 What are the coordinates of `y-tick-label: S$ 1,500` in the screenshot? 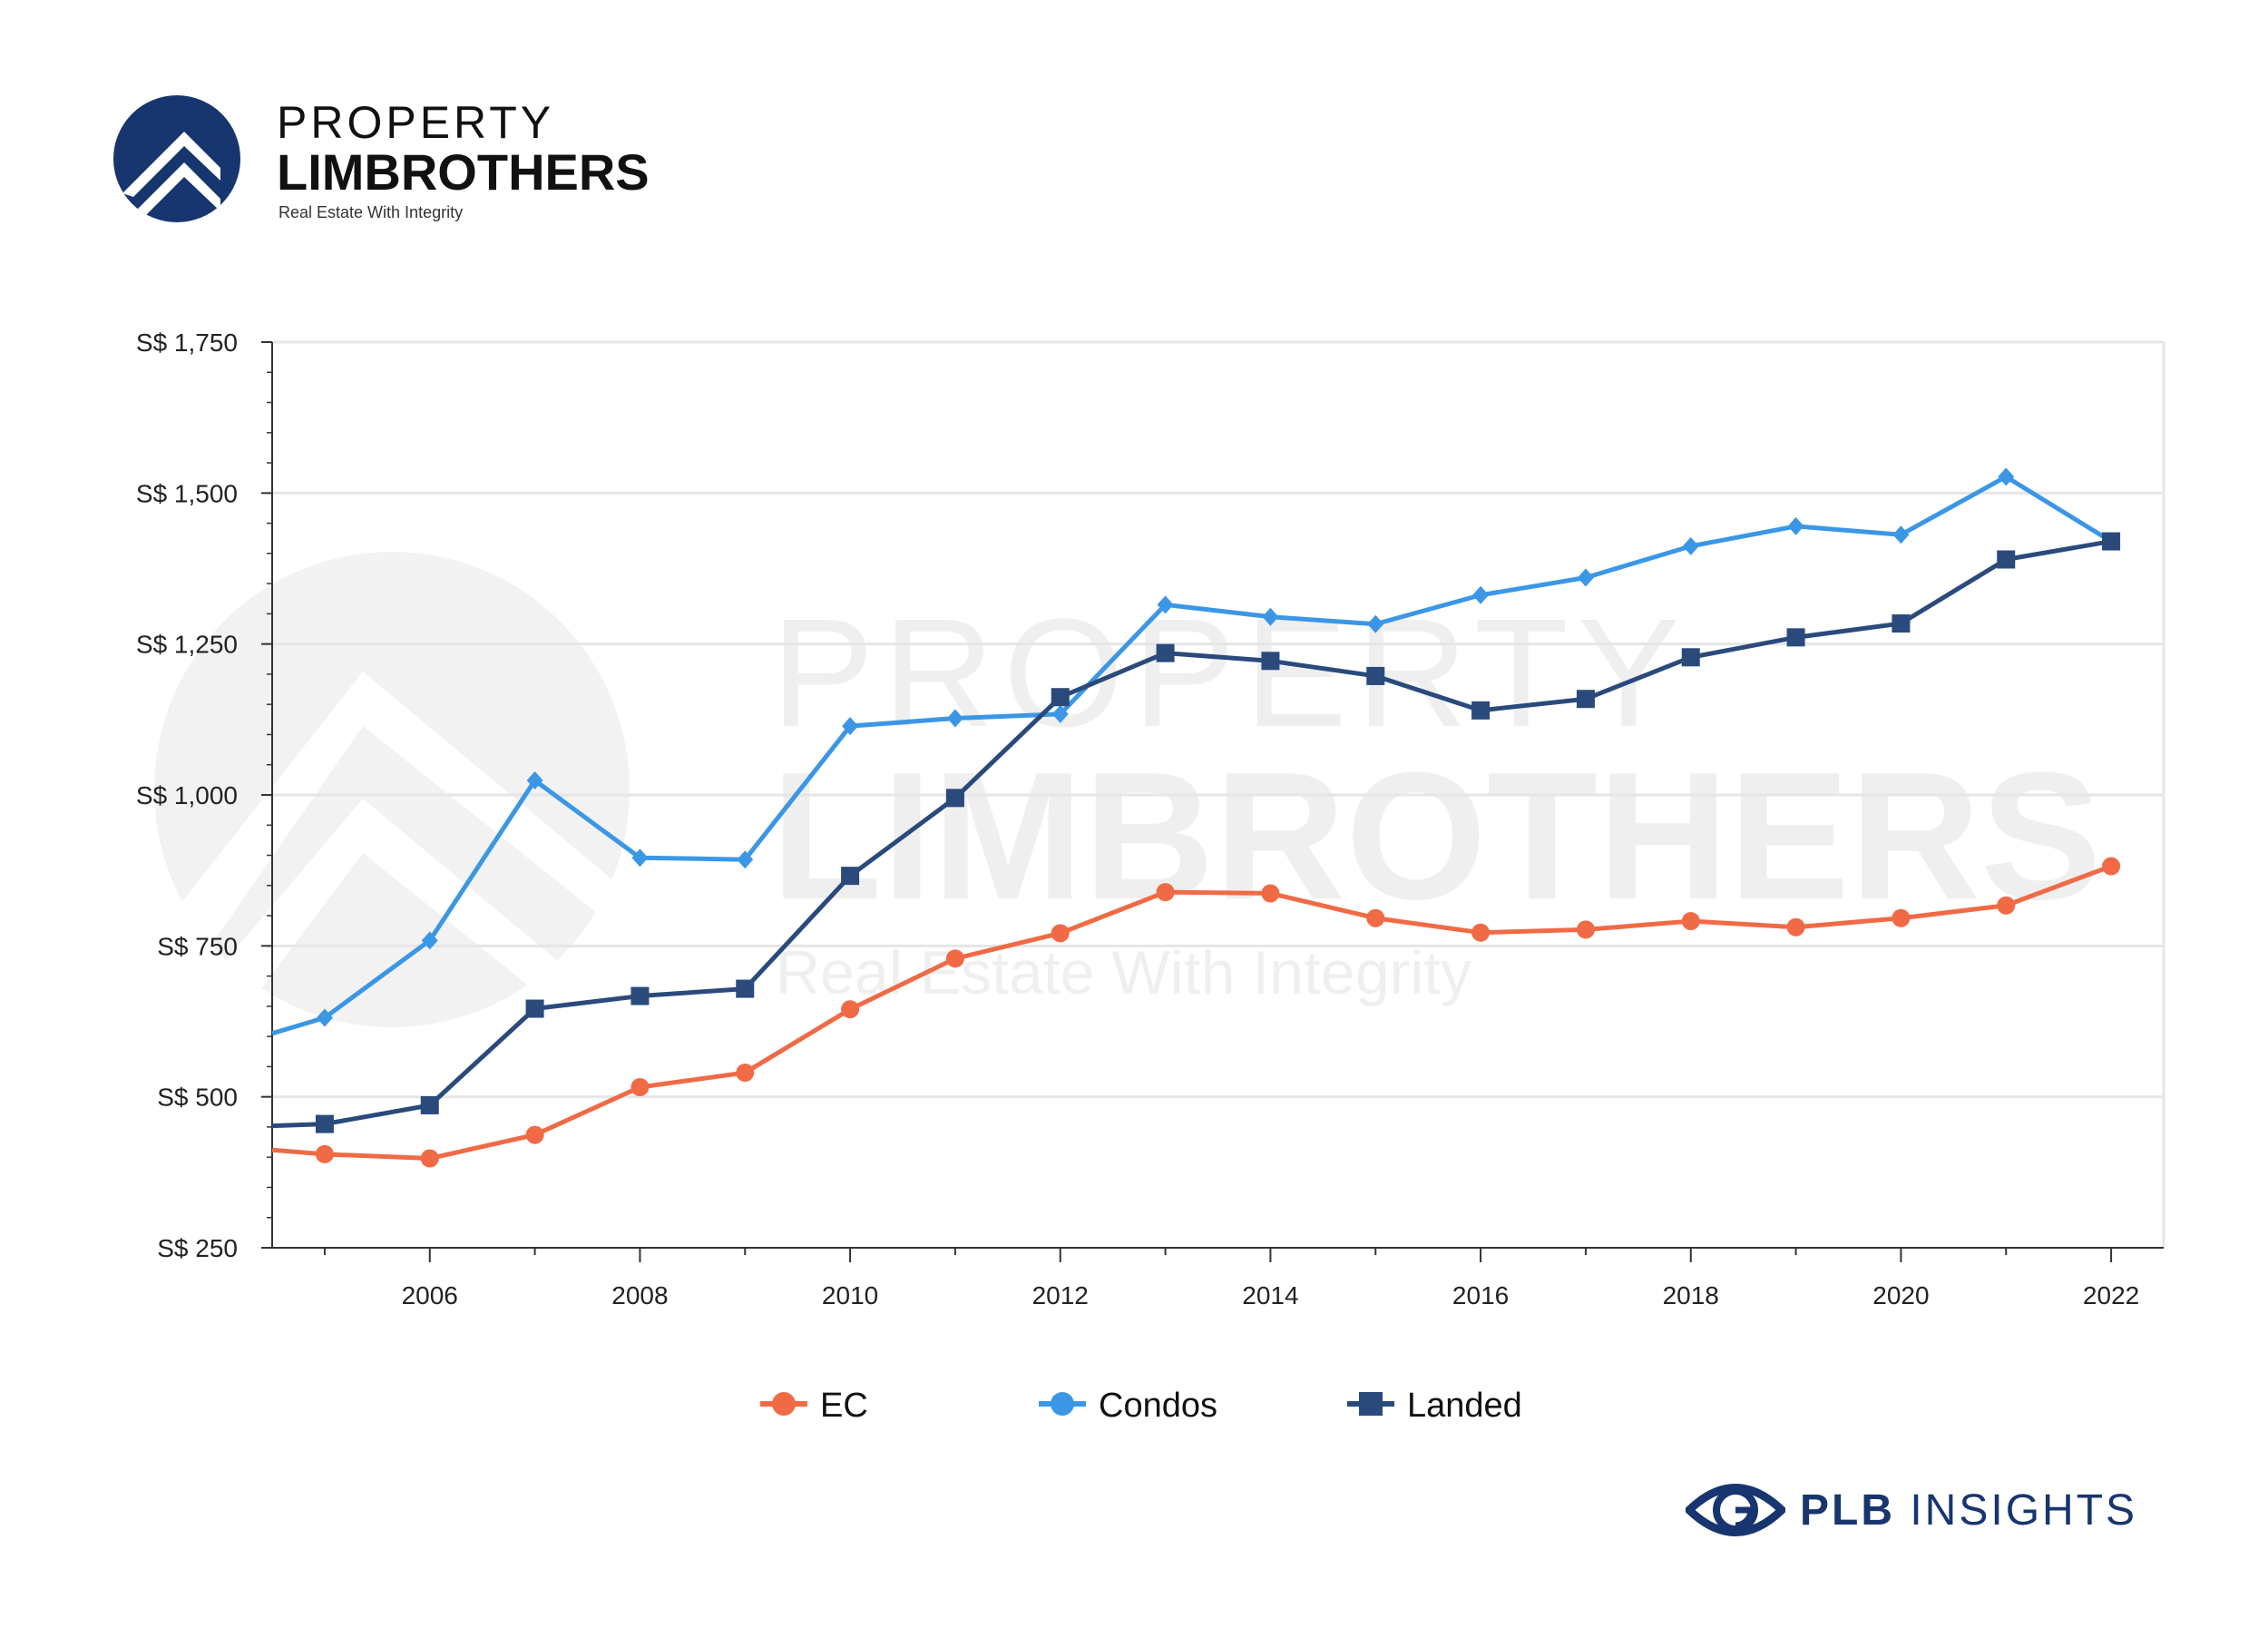 It's located at (187, 493).